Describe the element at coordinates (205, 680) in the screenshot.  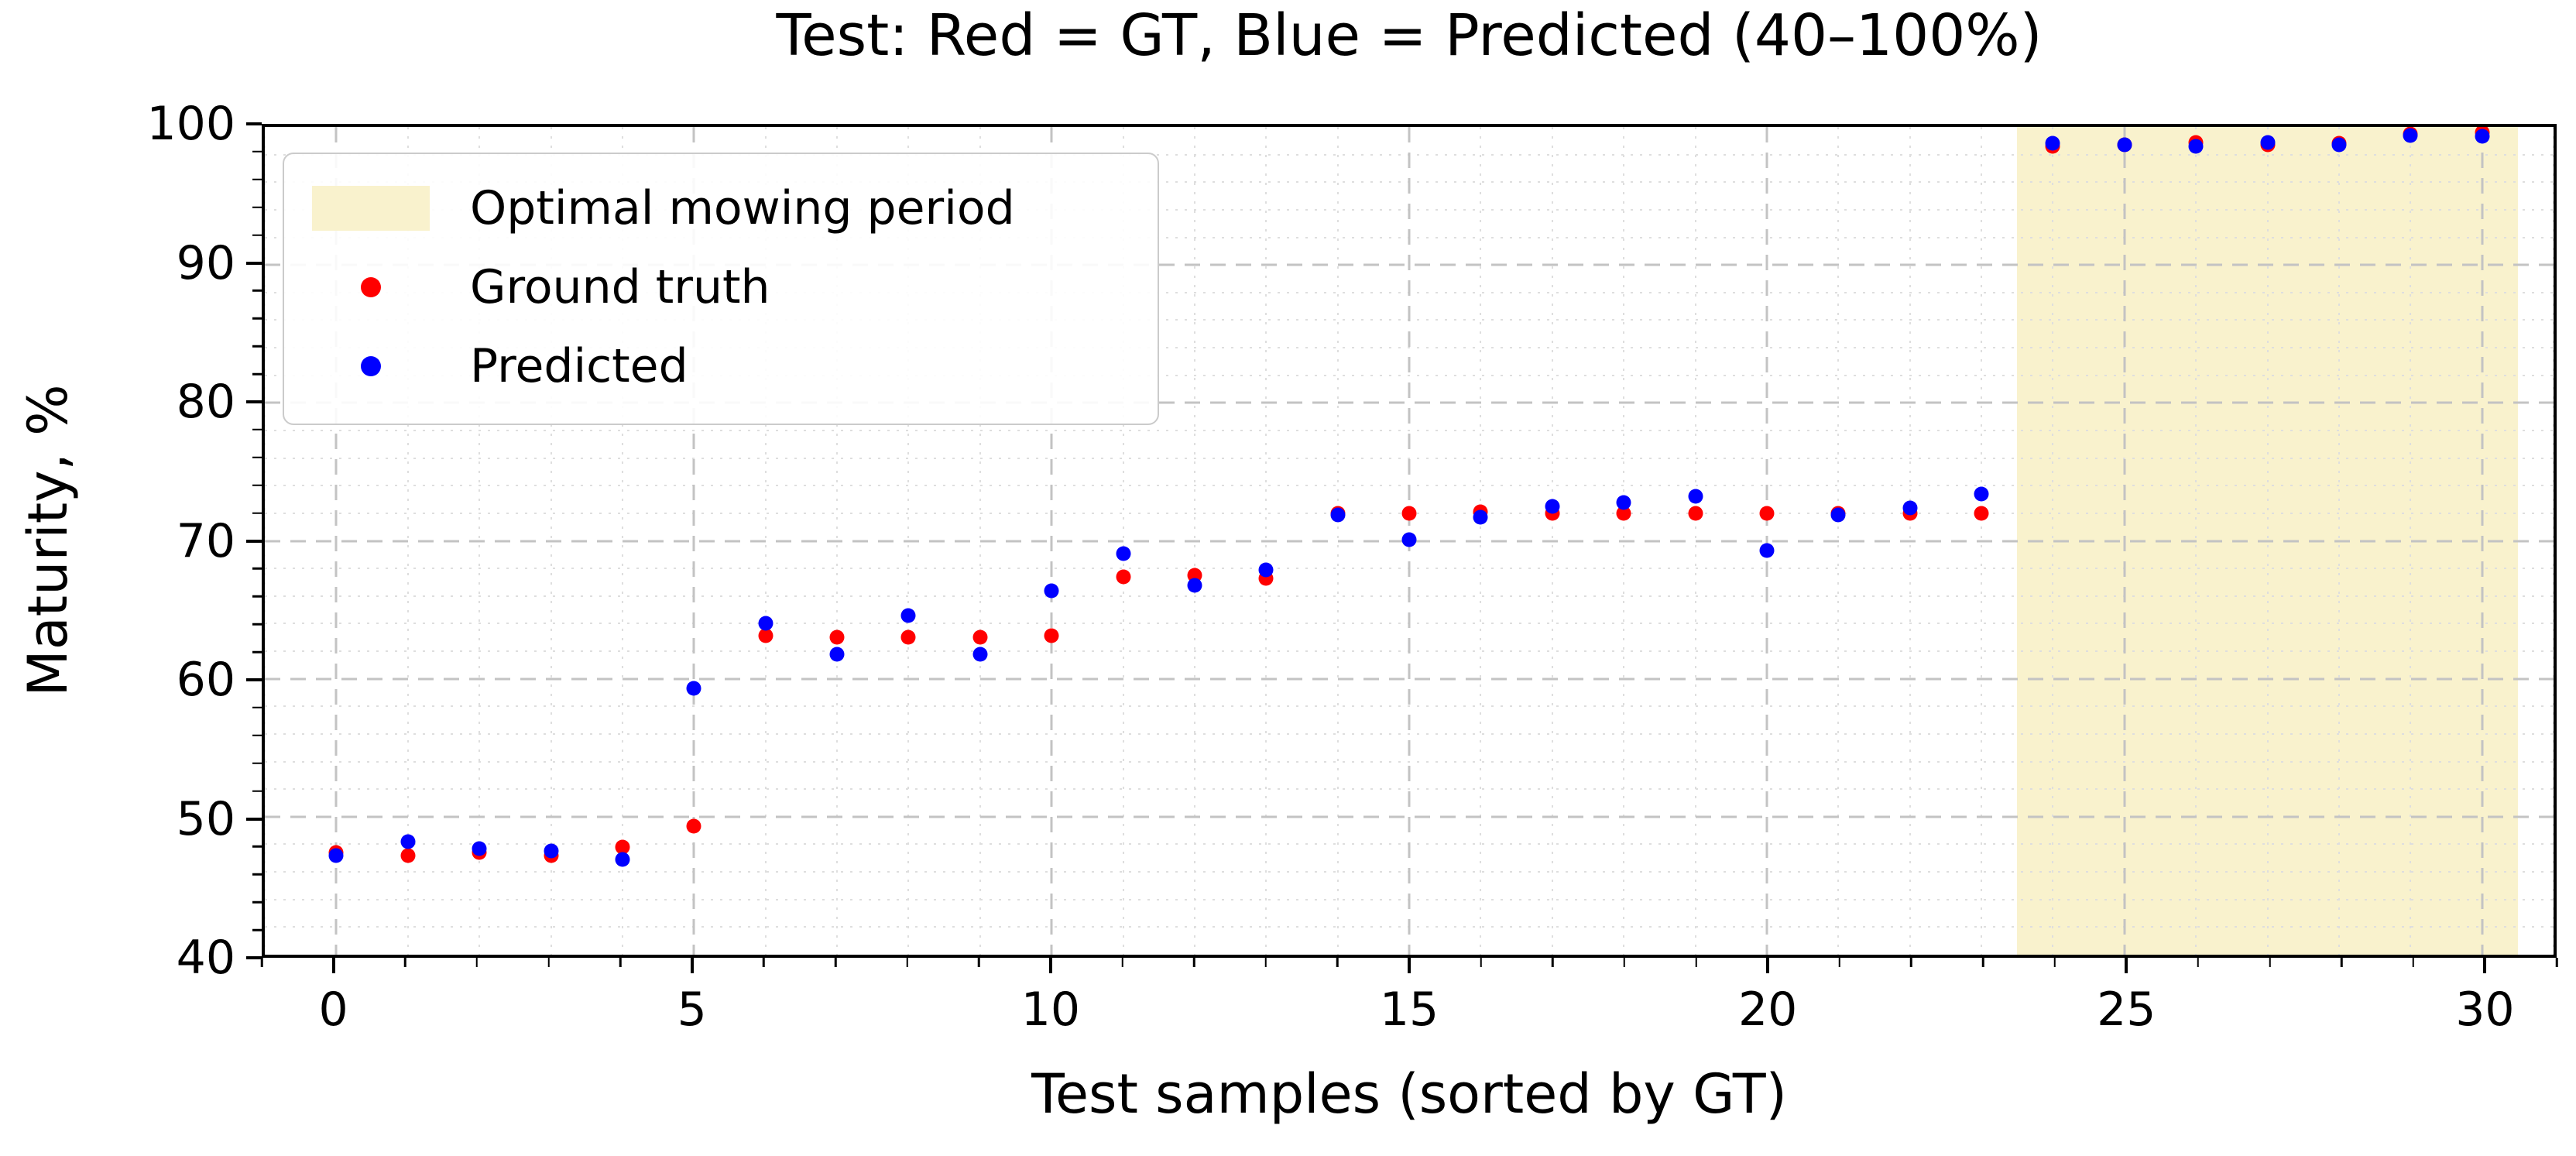
I see `y-tick-label: 60` at that location.